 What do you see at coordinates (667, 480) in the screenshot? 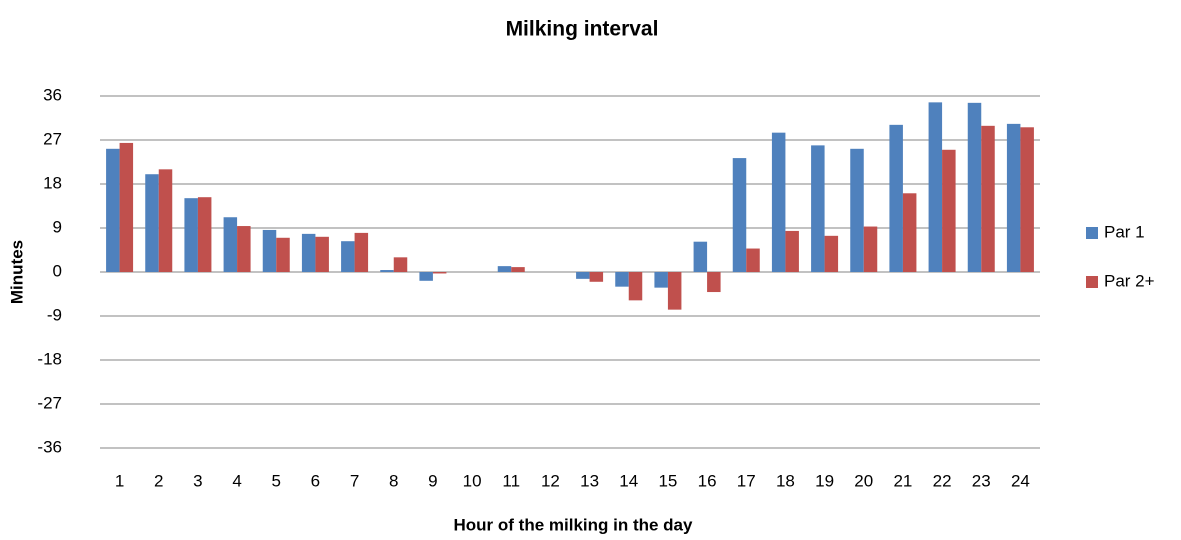
I see `x-tick-label: 15` at bounding box center [667, 480].